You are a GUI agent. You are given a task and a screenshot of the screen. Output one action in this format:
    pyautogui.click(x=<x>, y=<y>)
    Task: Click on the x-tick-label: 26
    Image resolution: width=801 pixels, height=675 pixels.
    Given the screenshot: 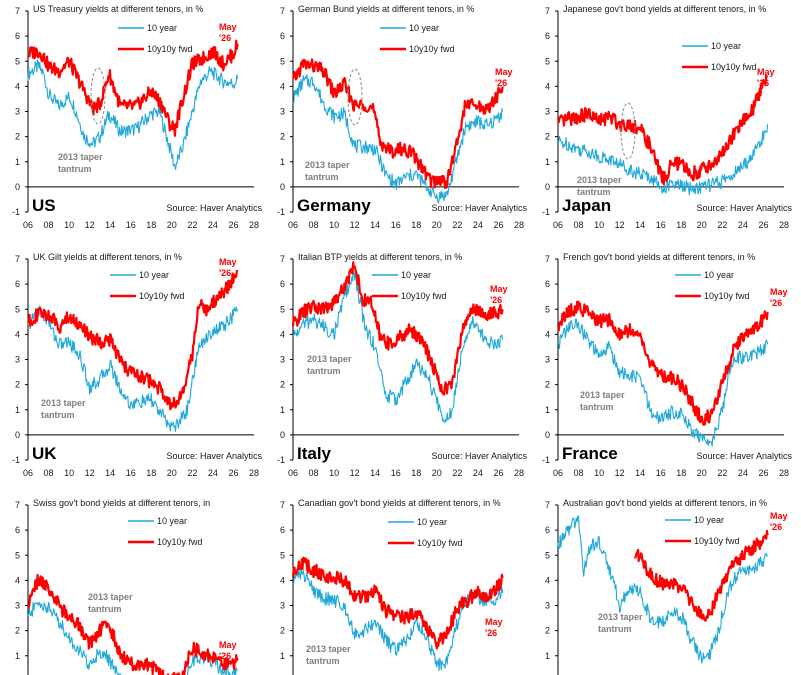 What is the action you would take?
    pyautogui.click(x=498, y=225)
    